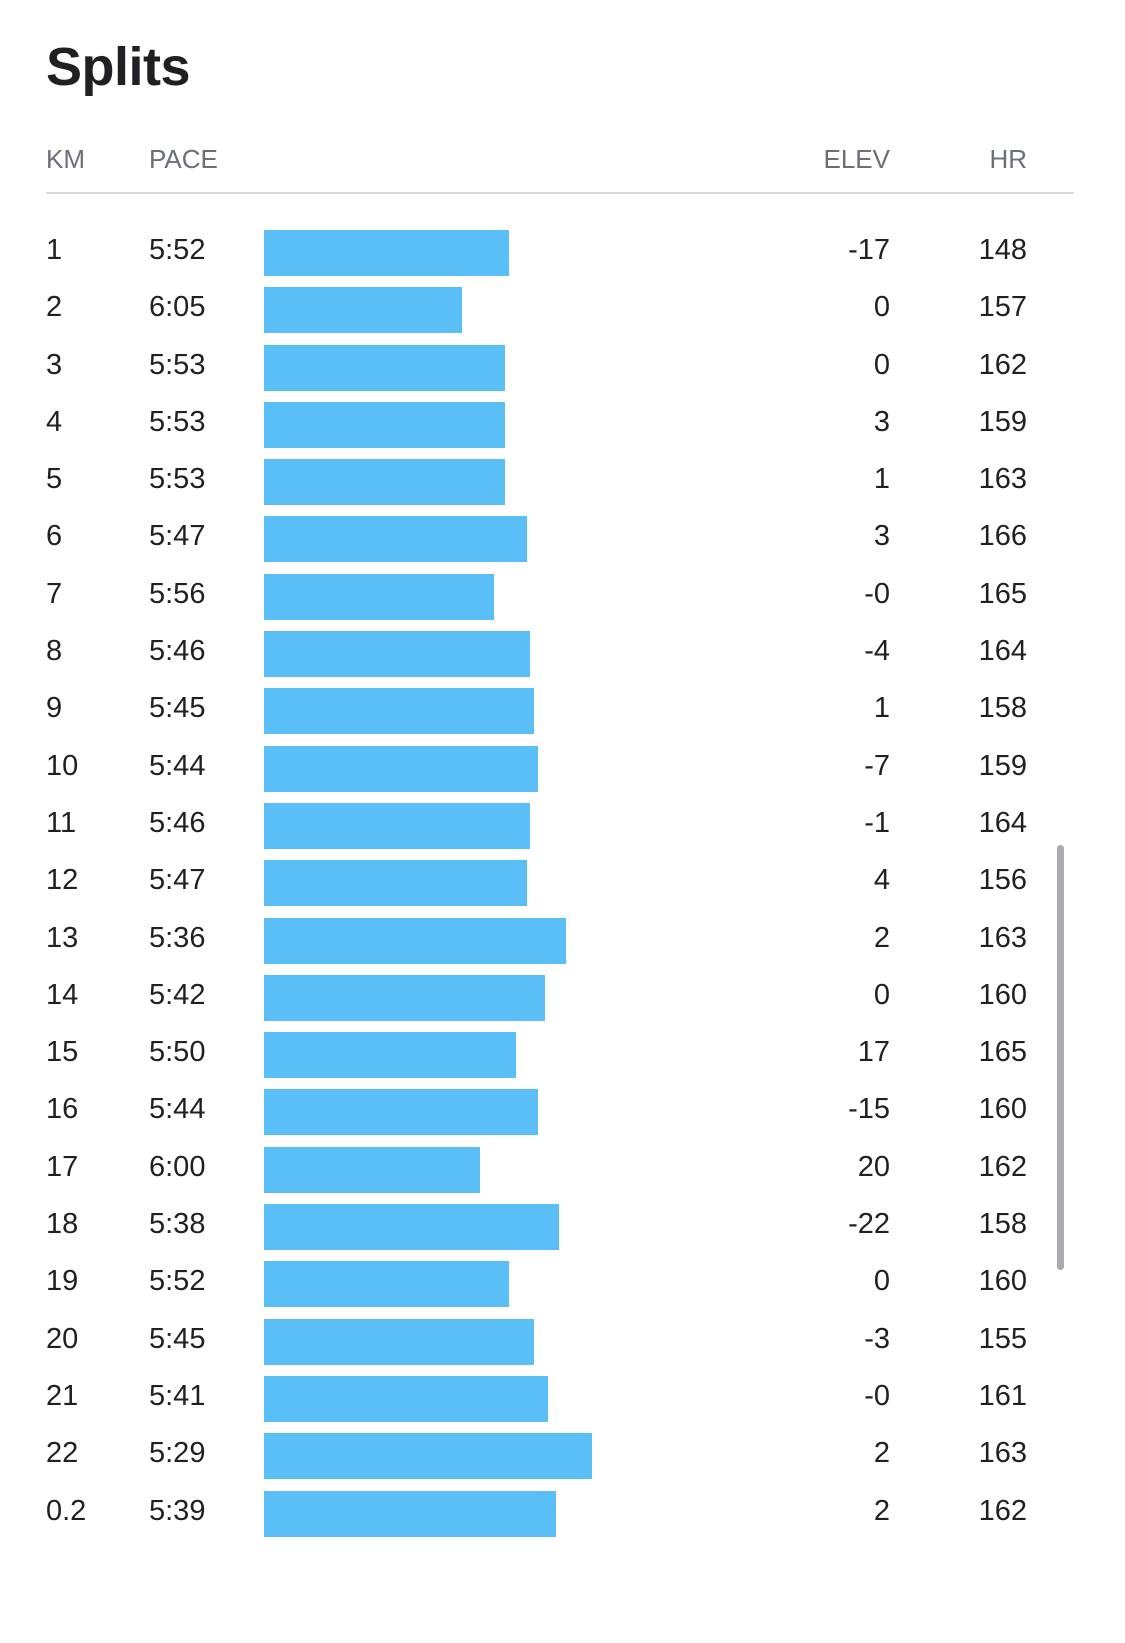  Describe the element at coordinates (62, 937) in the screenshot. I see `split-km: 13` at that location.